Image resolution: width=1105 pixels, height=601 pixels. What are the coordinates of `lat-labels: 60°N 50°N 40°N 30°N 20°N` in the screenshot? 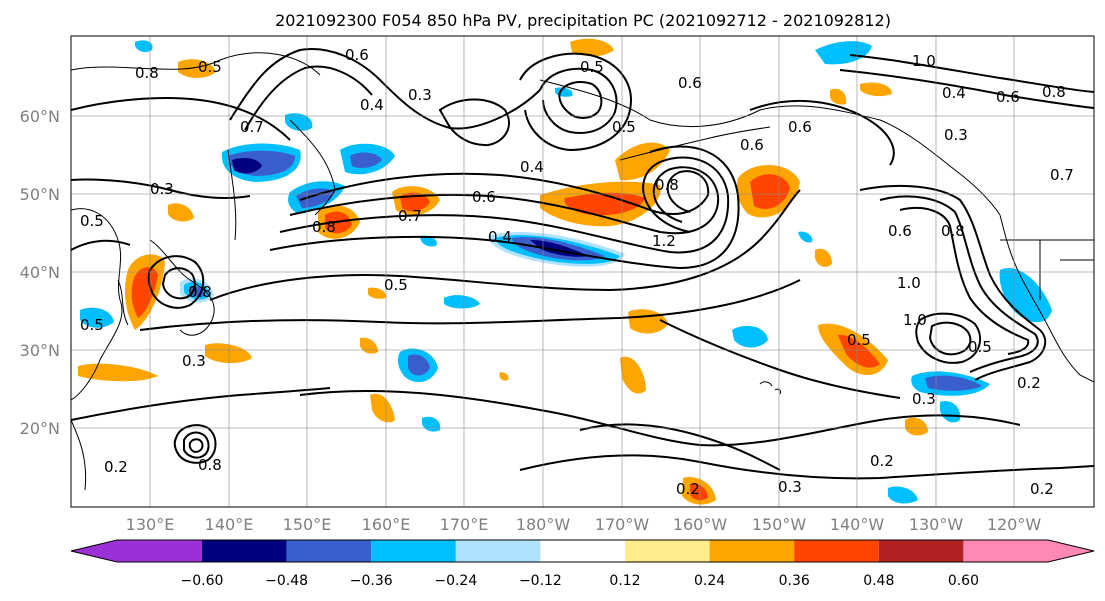 It's located at (40, 272).